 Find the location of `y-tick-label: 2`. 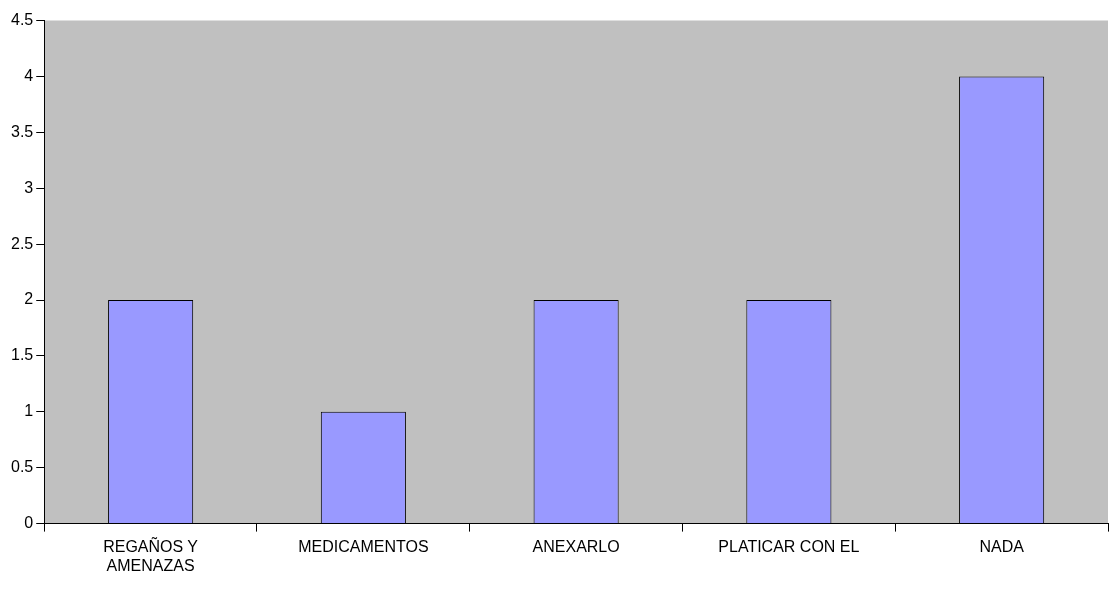

y-tick-label: 2 is located at coordinates (29, 299).